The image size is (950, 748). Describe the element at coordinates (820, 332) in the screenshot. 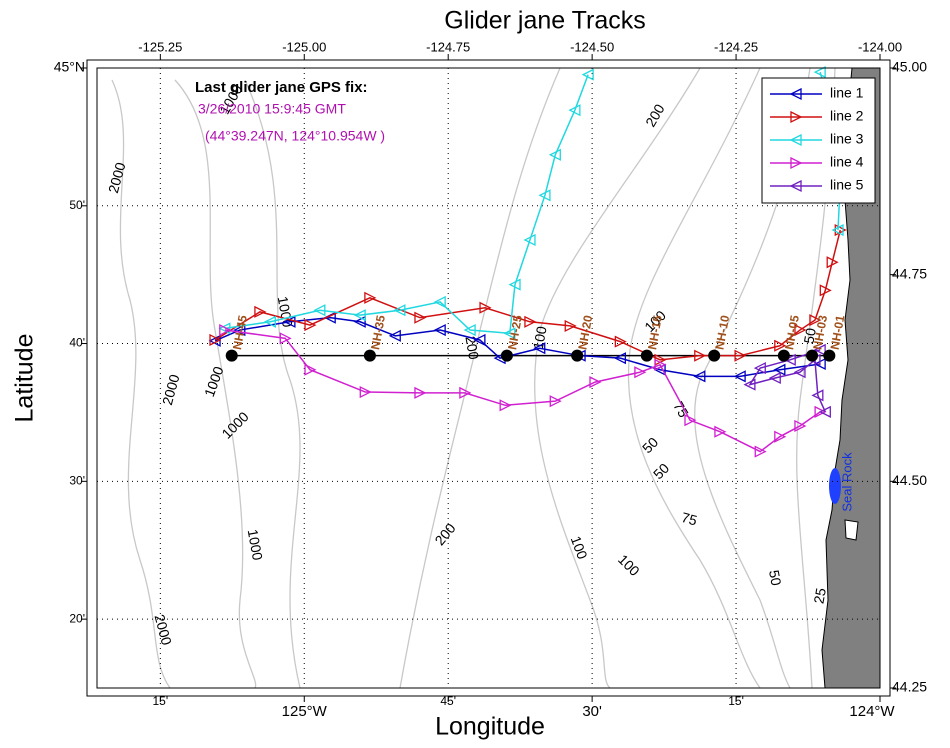

I see `station-label: NH-03` at that location.